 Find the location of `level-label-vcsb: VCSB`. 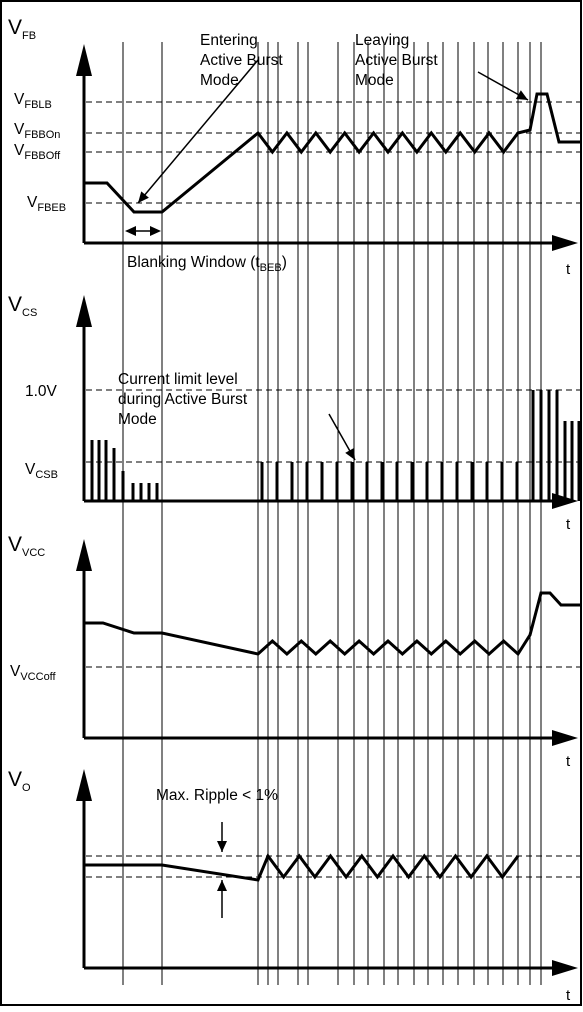

level-label-vcsb: VCSB is located at coordinates (41, 471).